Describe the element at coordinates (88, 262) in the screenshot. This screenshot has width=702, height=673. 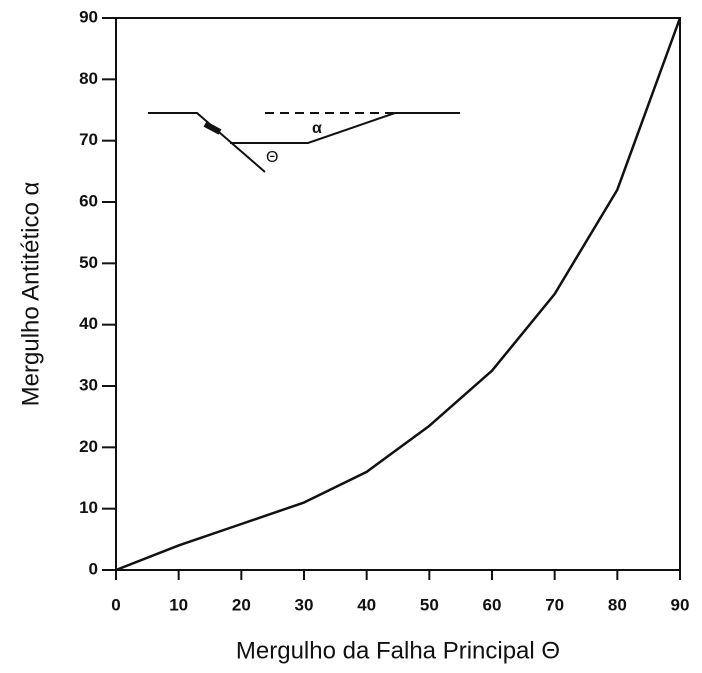
I see `y-tick-label: 50` at that location.